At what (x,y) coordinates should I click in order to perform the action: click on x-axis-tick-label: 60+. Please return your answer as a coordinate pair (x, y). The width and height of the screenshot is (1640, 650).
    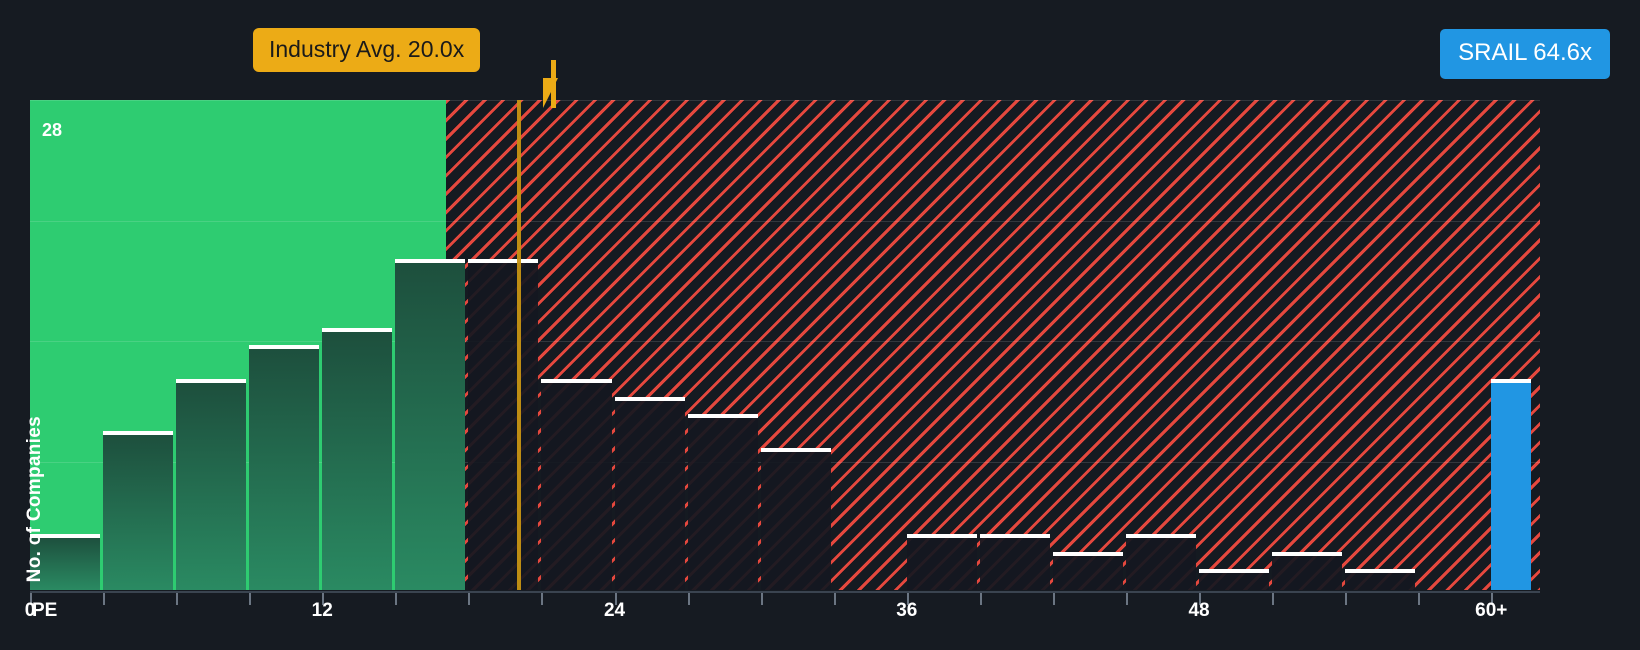
    Looking at the image, I should click on (1491, 610).